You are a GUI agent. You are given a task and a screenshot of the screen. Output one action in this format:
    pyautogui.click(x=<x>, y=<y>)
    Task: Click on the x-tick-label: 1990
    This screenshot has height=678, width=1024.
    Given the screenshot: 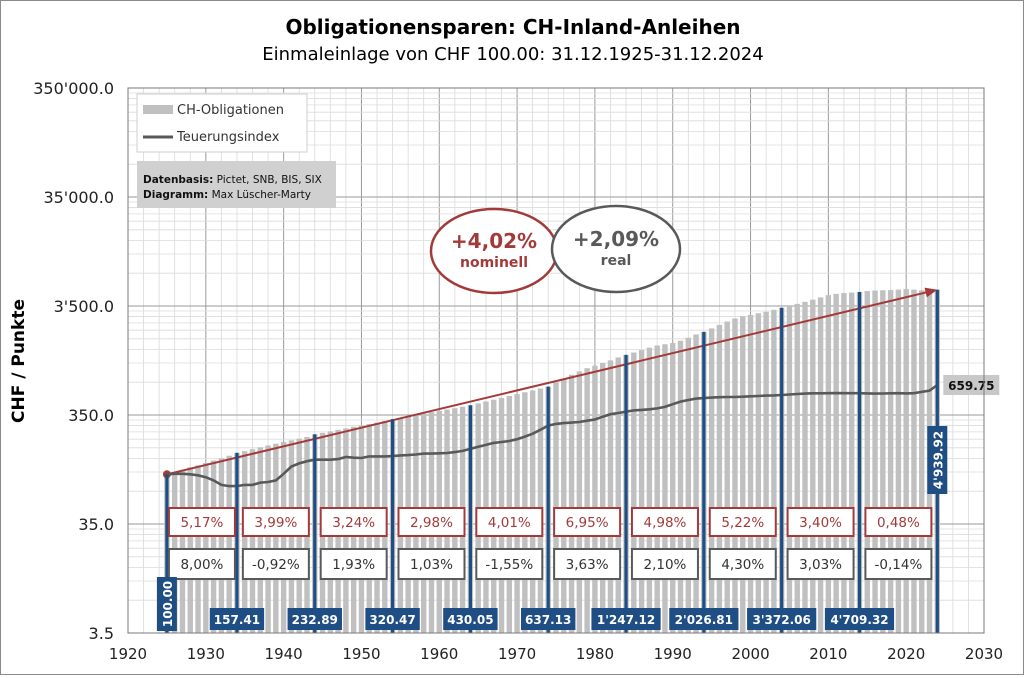 What is the action you would take?
    pyautogui.click(x=673, y=654)
    